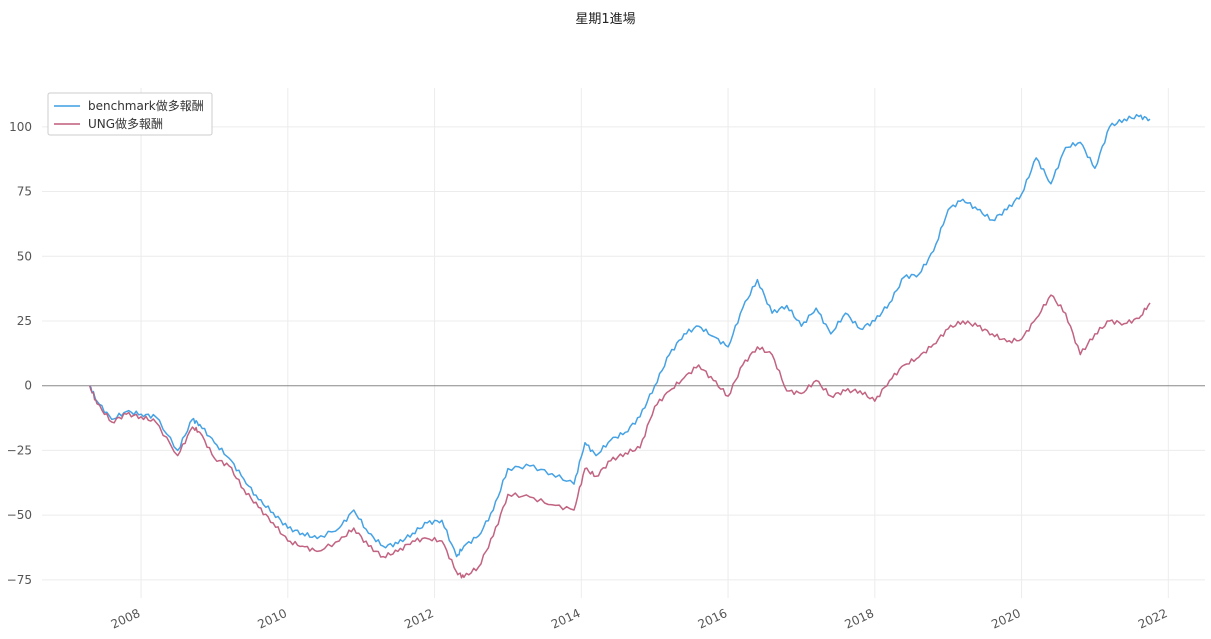  I want to click on x-tick-label: 2008, so click(126, 619).